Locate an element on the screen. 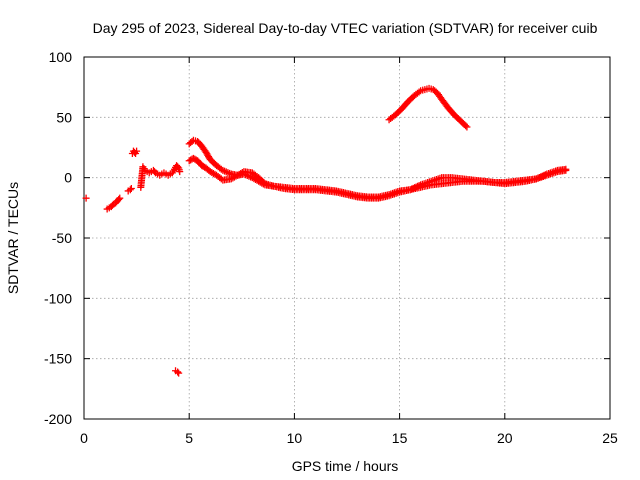 This screenshot has height=480, width=640. y-tick-label: -200 is located at coordinates (58, 419).